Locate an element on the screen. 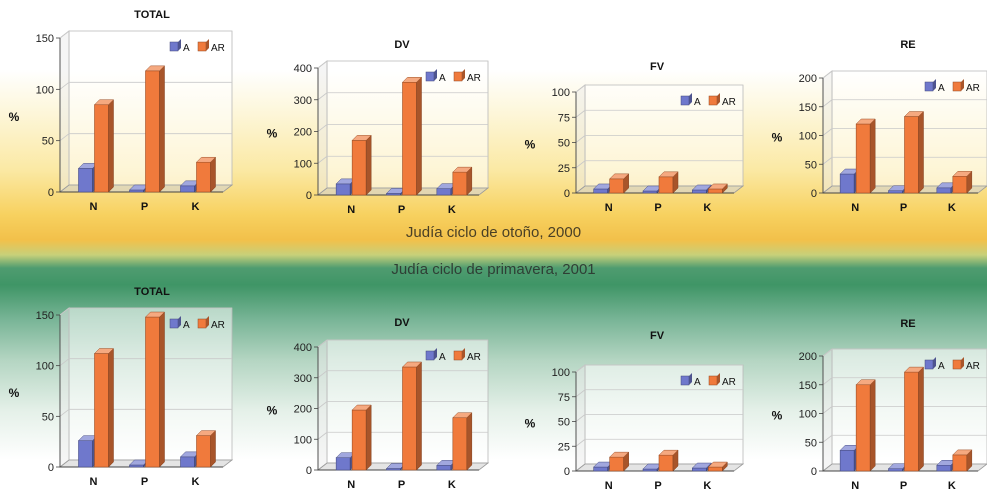 The height and width of the screenshot is (495, 987). legend-label-AR: AR is located at coordinates (218, 325).